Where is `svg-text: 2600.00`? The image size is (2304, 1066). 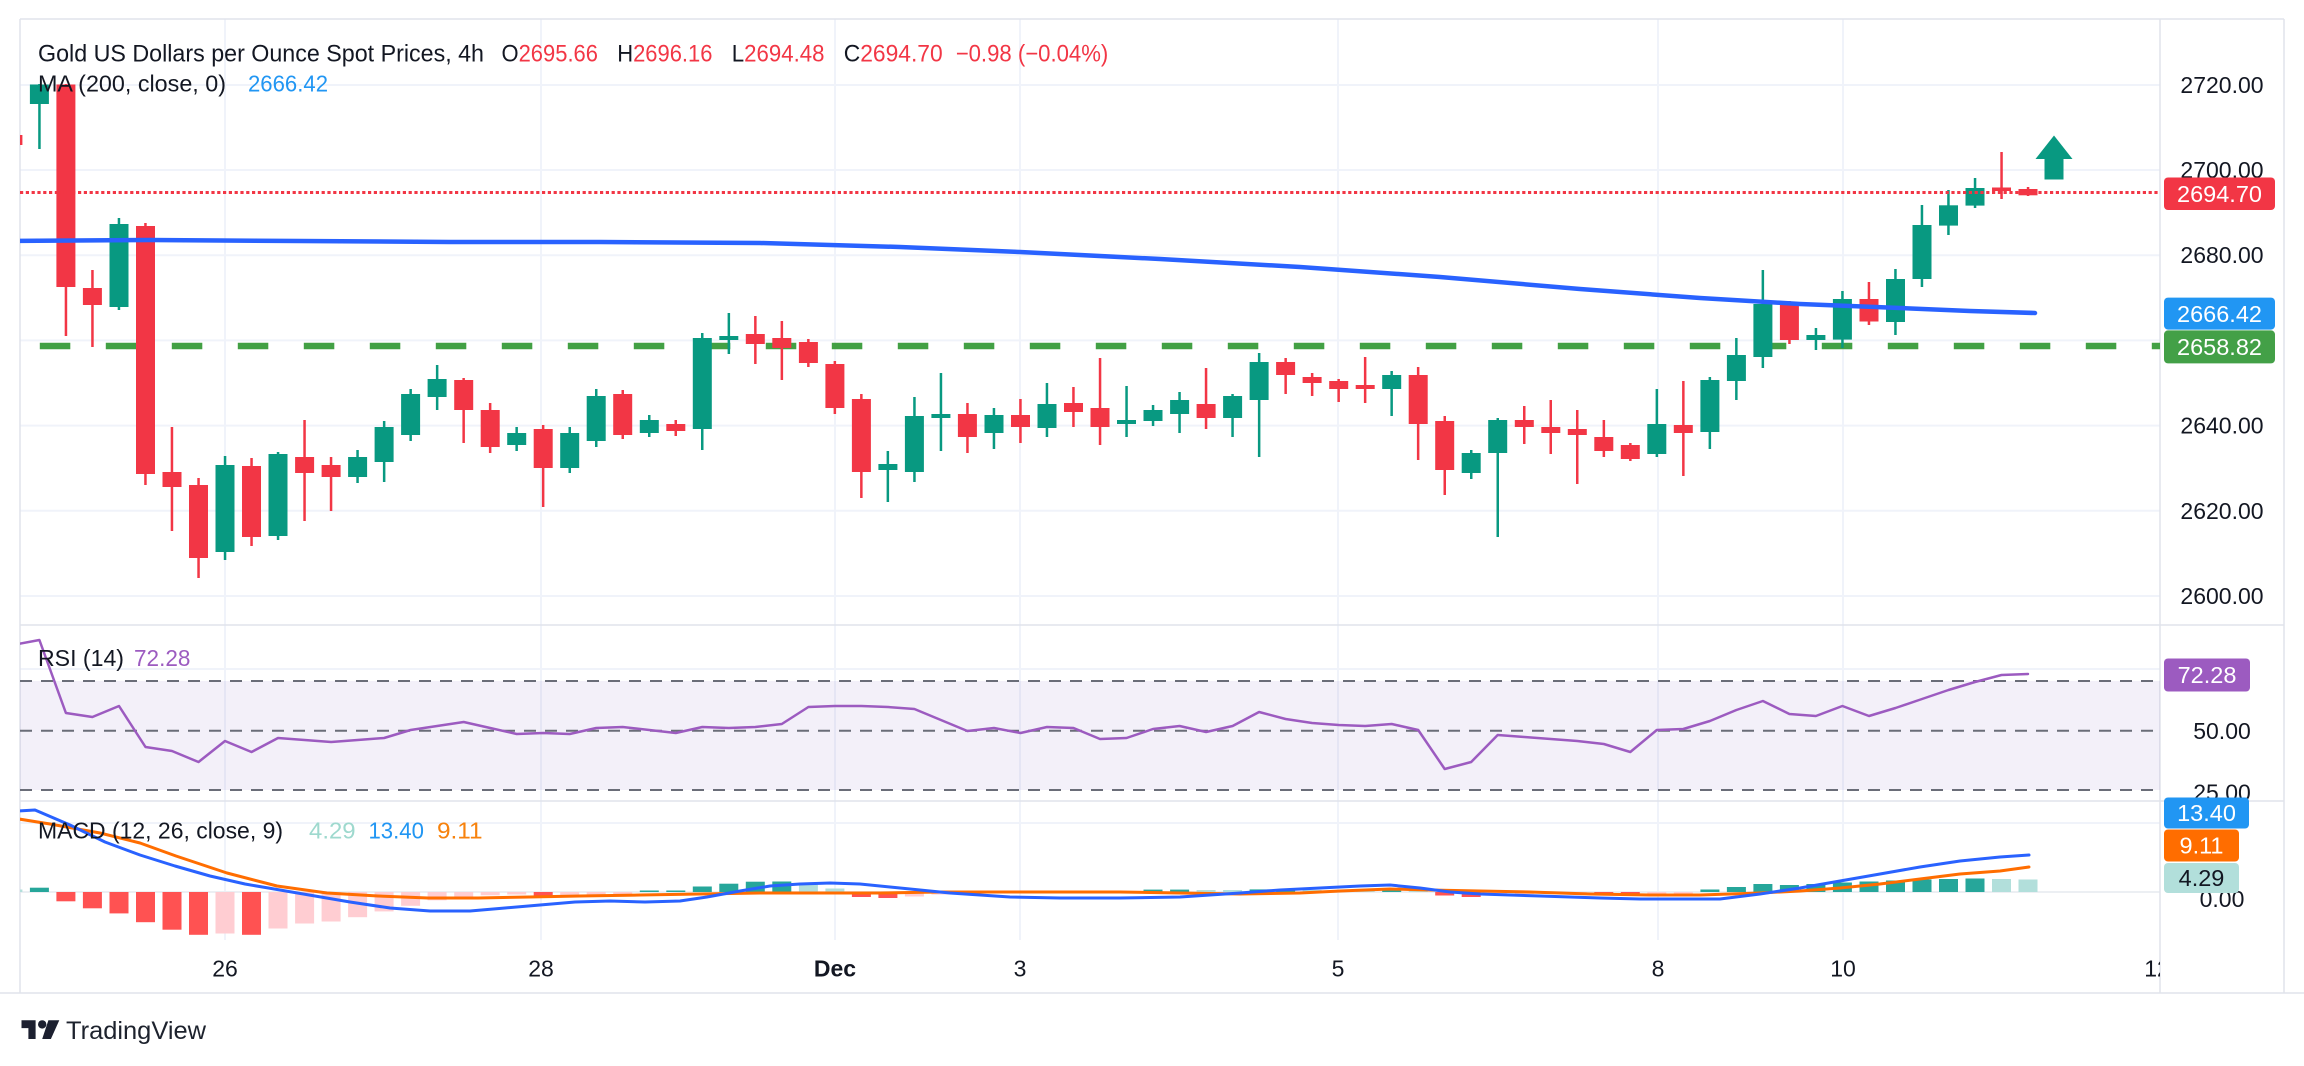
svg-text: 2600.00 is located at coordinates (2221, 596).